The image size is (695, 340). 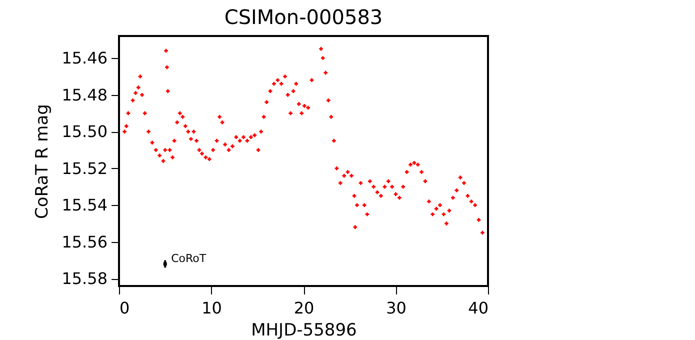 What do you see at coordinates (304, 330) in the screenshot?
I see `x-axis-title: MHJD-55896` at bounding box center [304, 330].